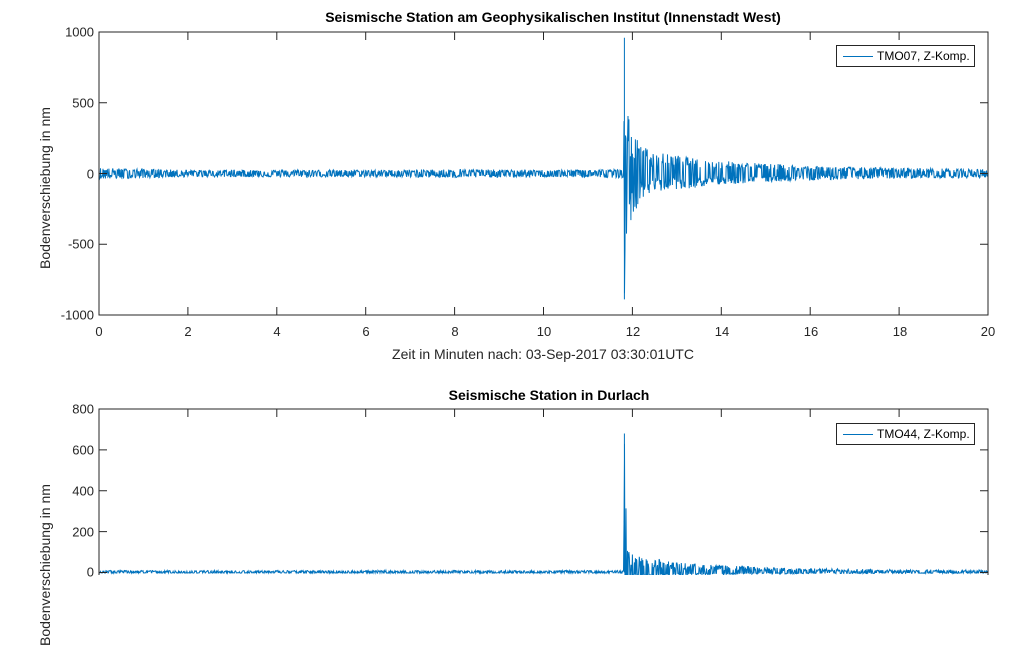 This screenshot has width=1024, height=646. What do you see at coordinates (633, 331) in the screenshot?
I see `plot1-xtick: 12` at bounding box center [633, 331].